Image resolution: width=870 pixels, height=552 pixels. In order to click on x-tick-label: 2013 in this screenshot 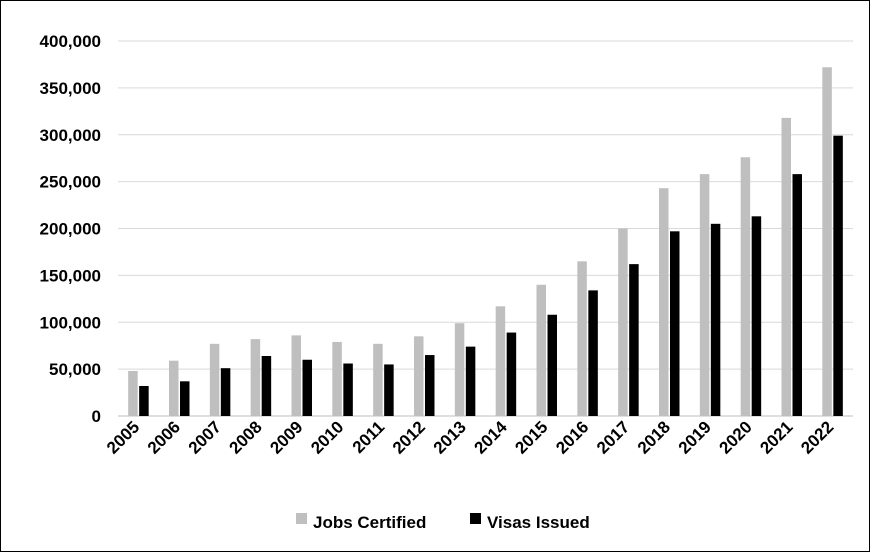, I will do `click(450, 437)`.